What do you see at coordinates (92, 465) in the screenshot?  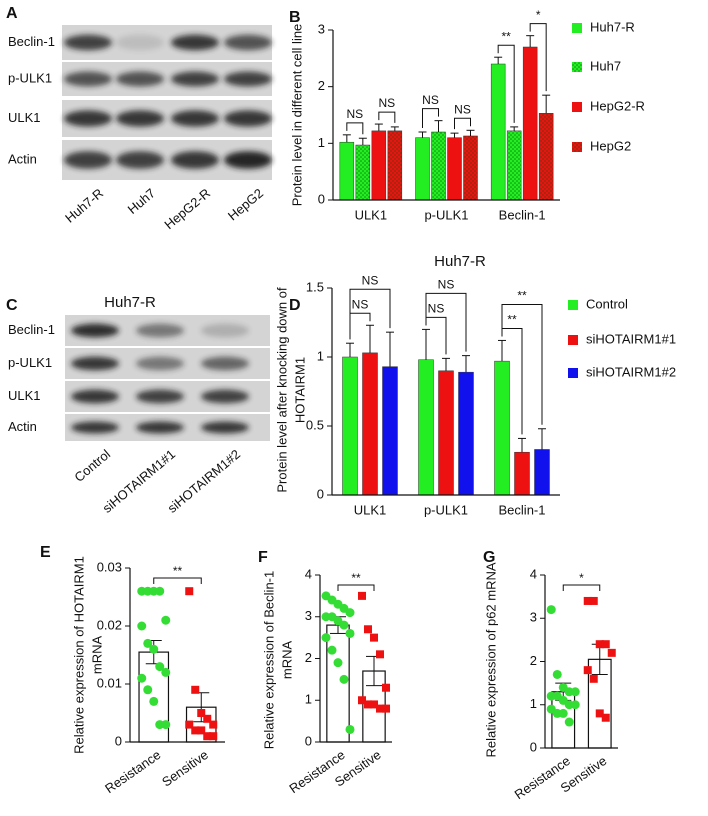 I see `blot-lane-label: Control` at bounding box center [92, 465].